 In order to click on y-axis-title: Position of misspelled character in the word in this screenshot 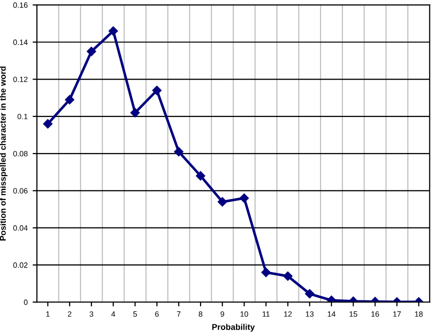, I will do `click(4, 153)`.